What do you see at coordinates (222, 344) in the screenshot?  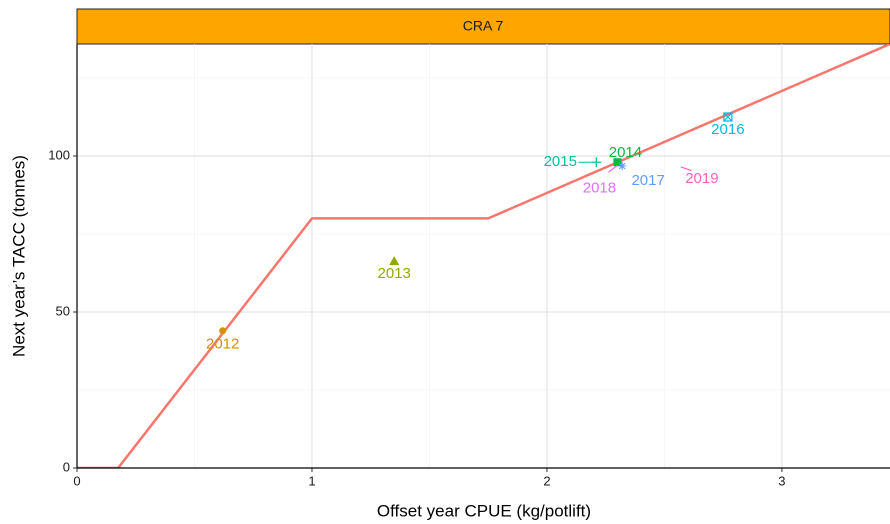 I see `point-label: 2012` at bounding box center [222, 344].